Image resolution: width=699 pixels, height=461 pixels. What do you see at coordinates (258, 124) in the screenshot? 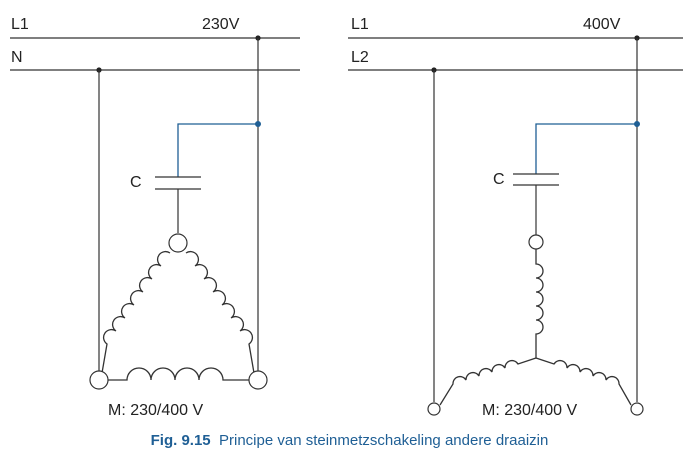
I see `left-capacitor-junction` at bounding box center [258, 124].